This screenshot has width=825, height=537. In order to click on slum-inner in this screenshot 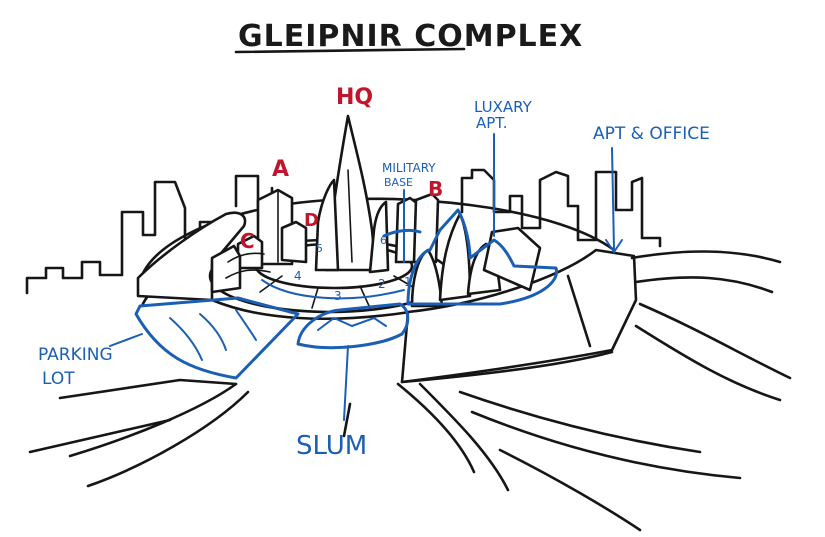, I will do `click(352, 323)`.